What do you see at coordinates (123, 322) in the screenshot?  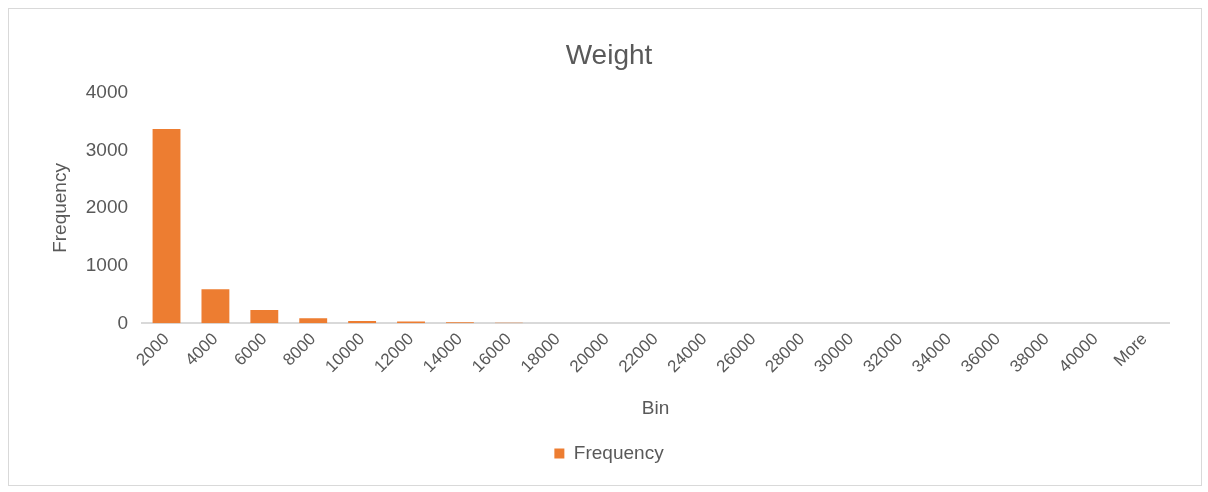 I see `y-tick-label: 0` at bounding box center [123, 322].